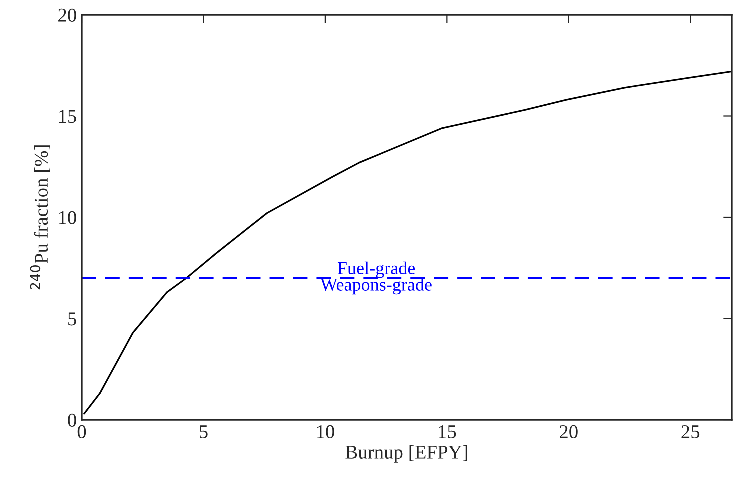 This screenshot has width=733, height=478. I want to click on x-tick-label: 20, so click(569, 432).